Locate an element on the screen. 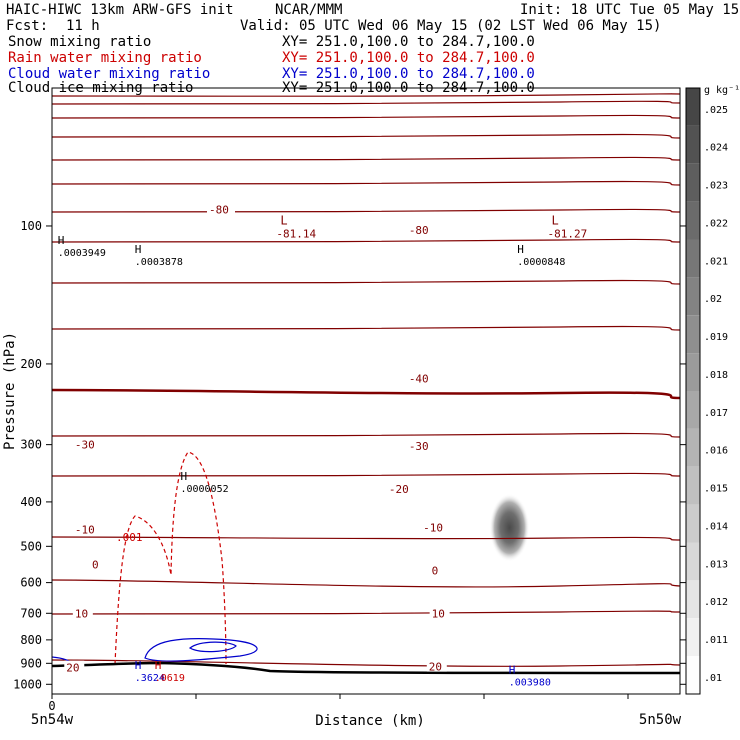 The width and height of the screenshot is (740, 740). colorbar-label: .017 is located at coordinates (716, 413).